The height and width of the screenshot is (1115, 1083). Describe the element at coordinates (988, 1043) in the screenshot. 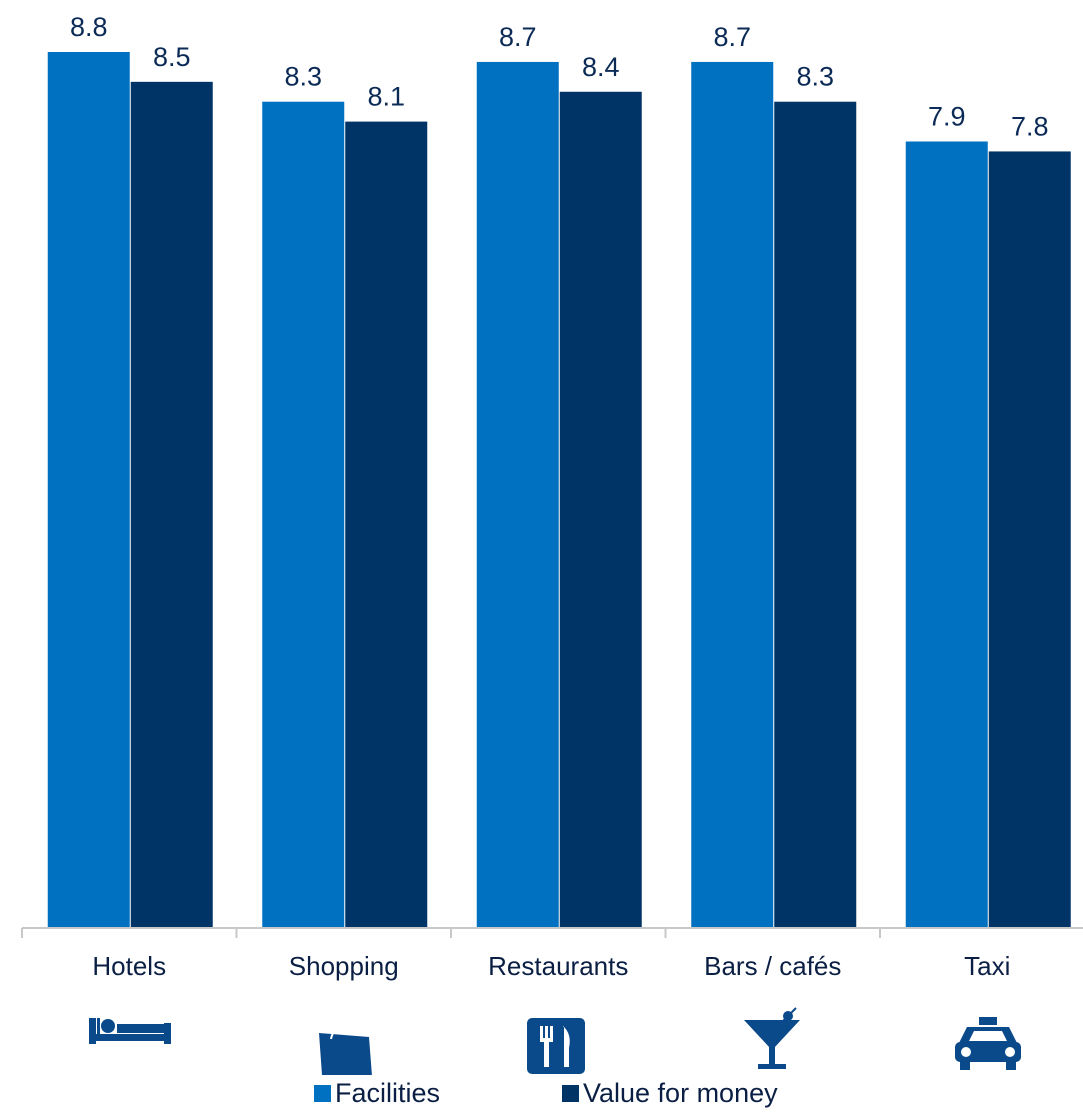

I see `taxi-icon` at that location.